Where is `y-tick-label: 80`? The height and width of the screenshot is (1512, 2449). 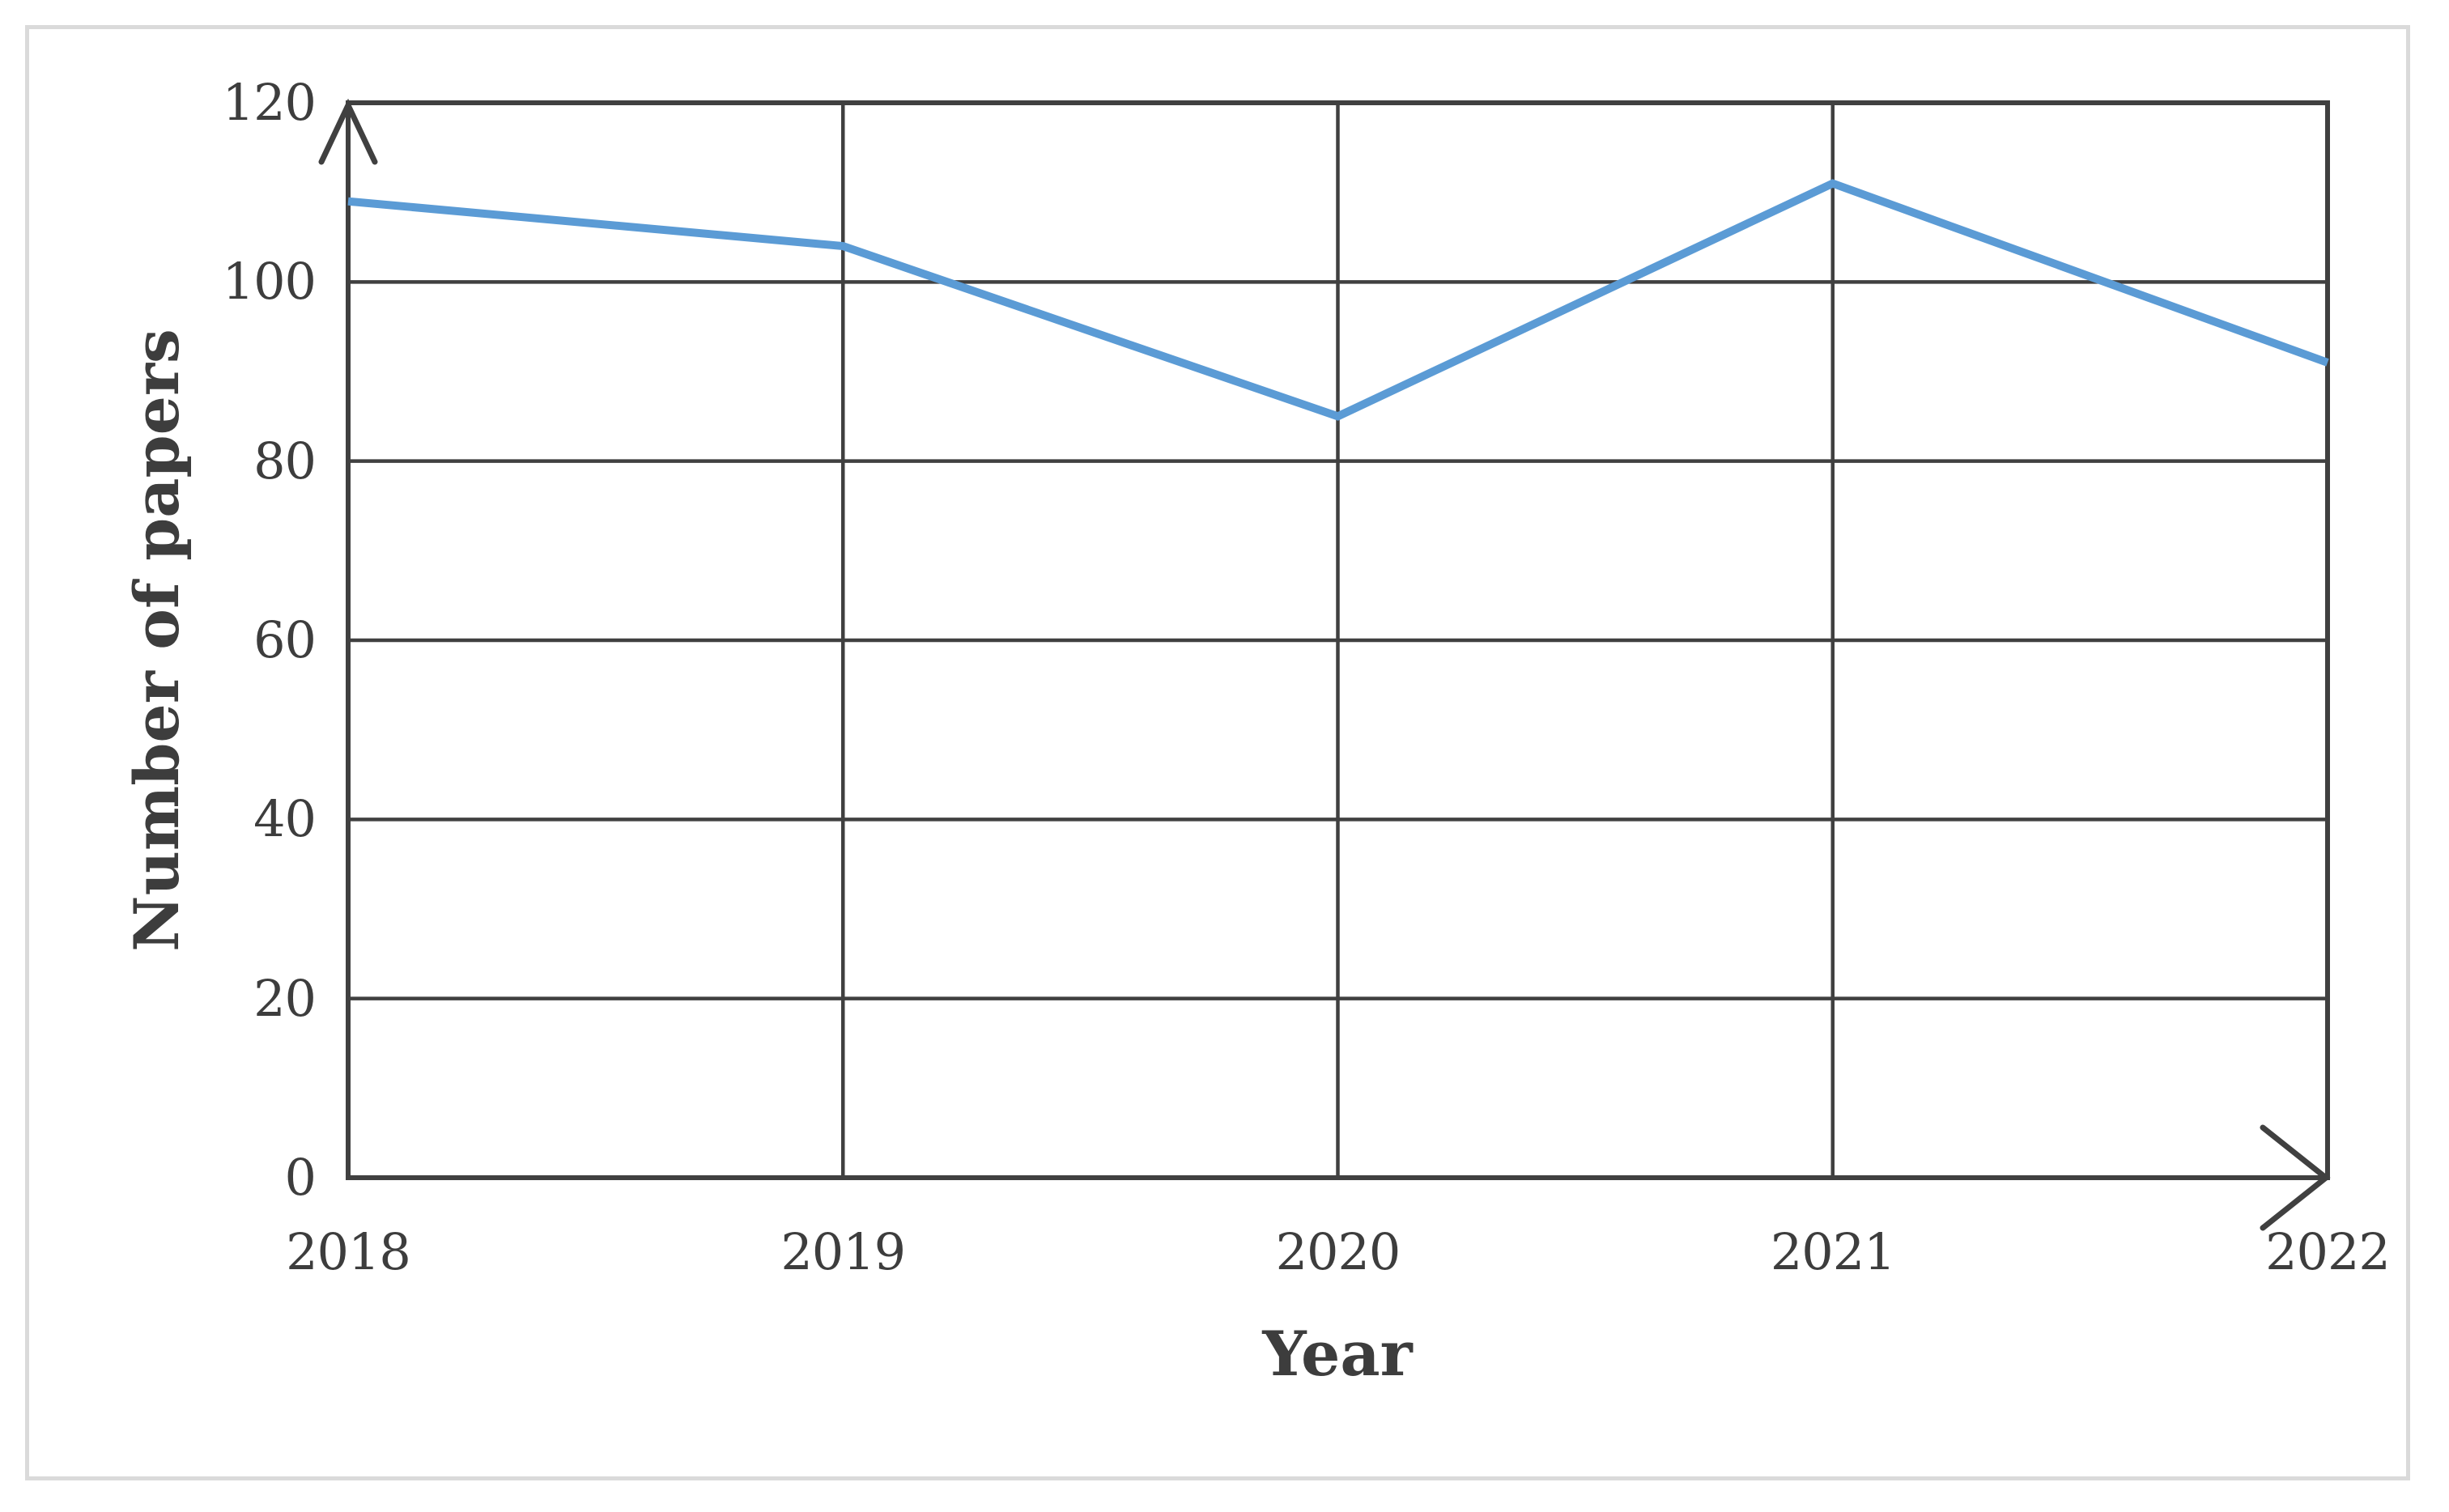
y-tick-label: 80 is located at coordinates (285, 461).